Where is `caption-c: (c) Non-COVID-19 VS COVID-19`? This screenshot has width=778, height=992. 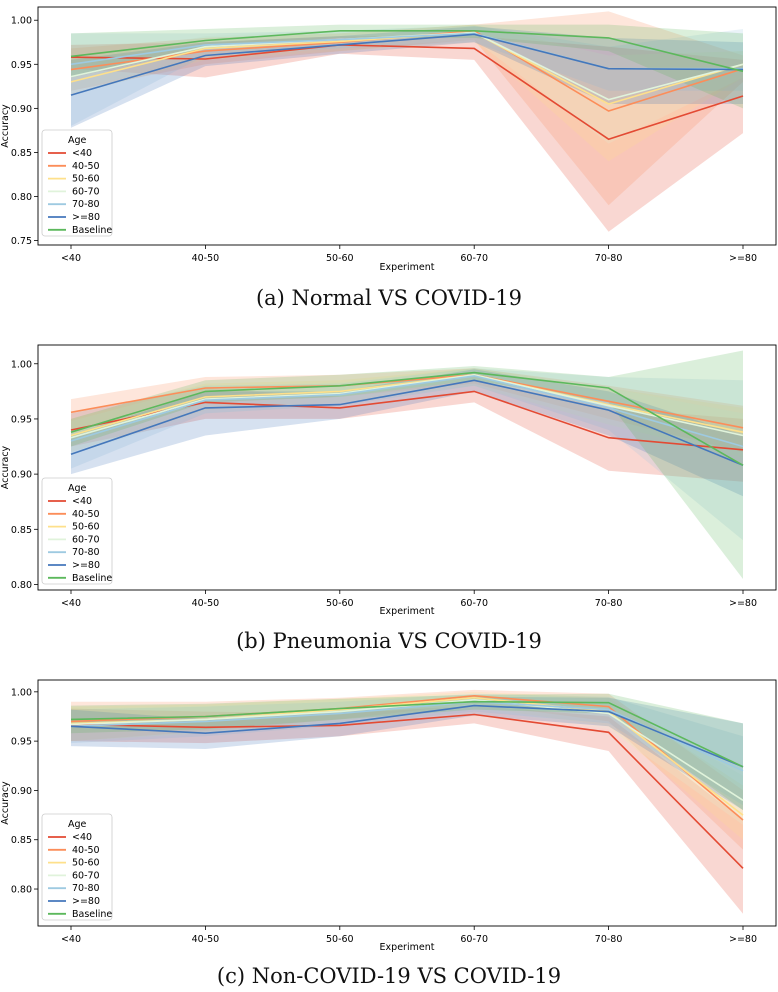 caption-c: (c) Non-COVID-19 VS COVID-19 is located at coordinates (389, 976).